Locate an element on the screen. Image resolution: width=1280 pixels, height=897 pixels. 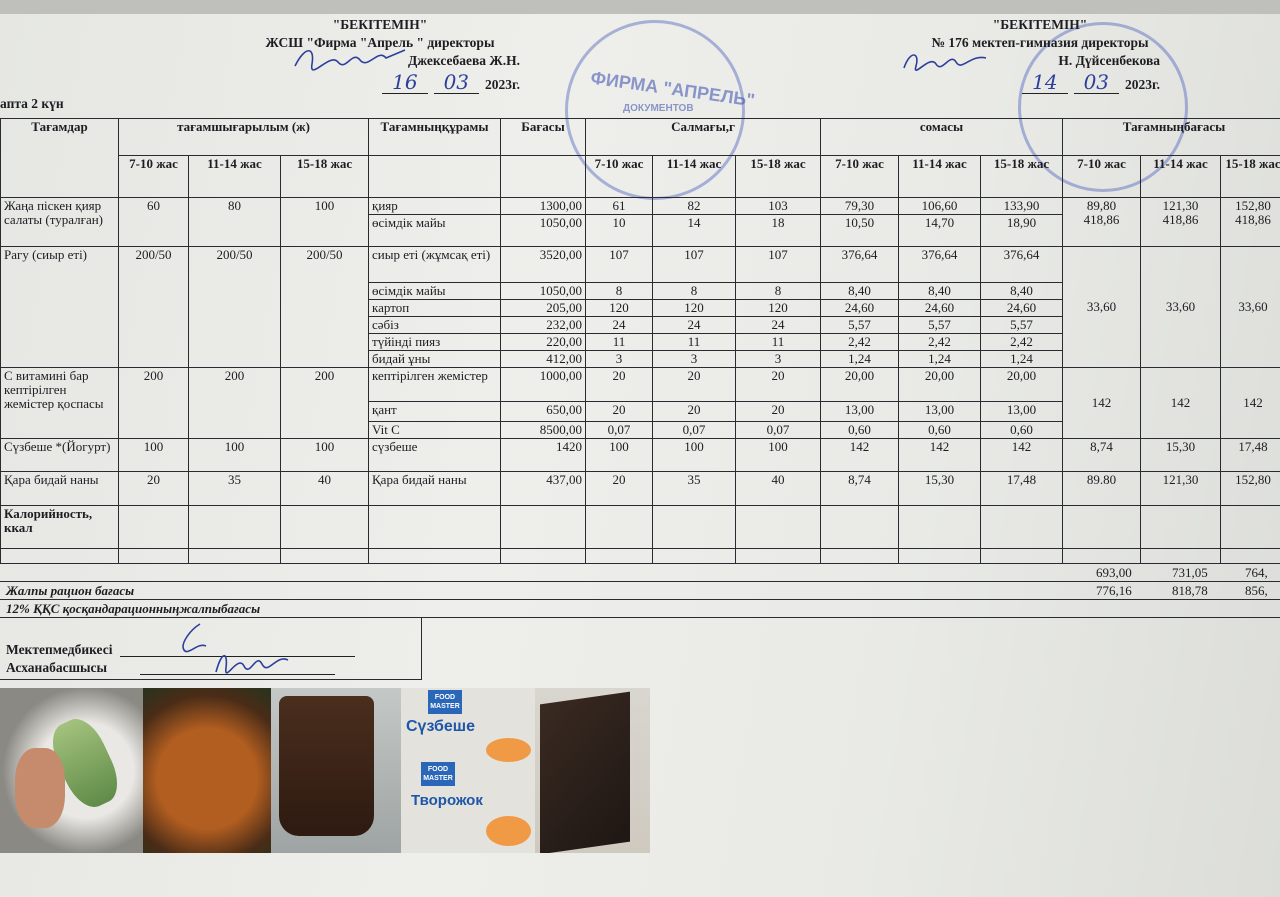
ingredient-sum: 24,60 is located at coordinates (1022, 308).